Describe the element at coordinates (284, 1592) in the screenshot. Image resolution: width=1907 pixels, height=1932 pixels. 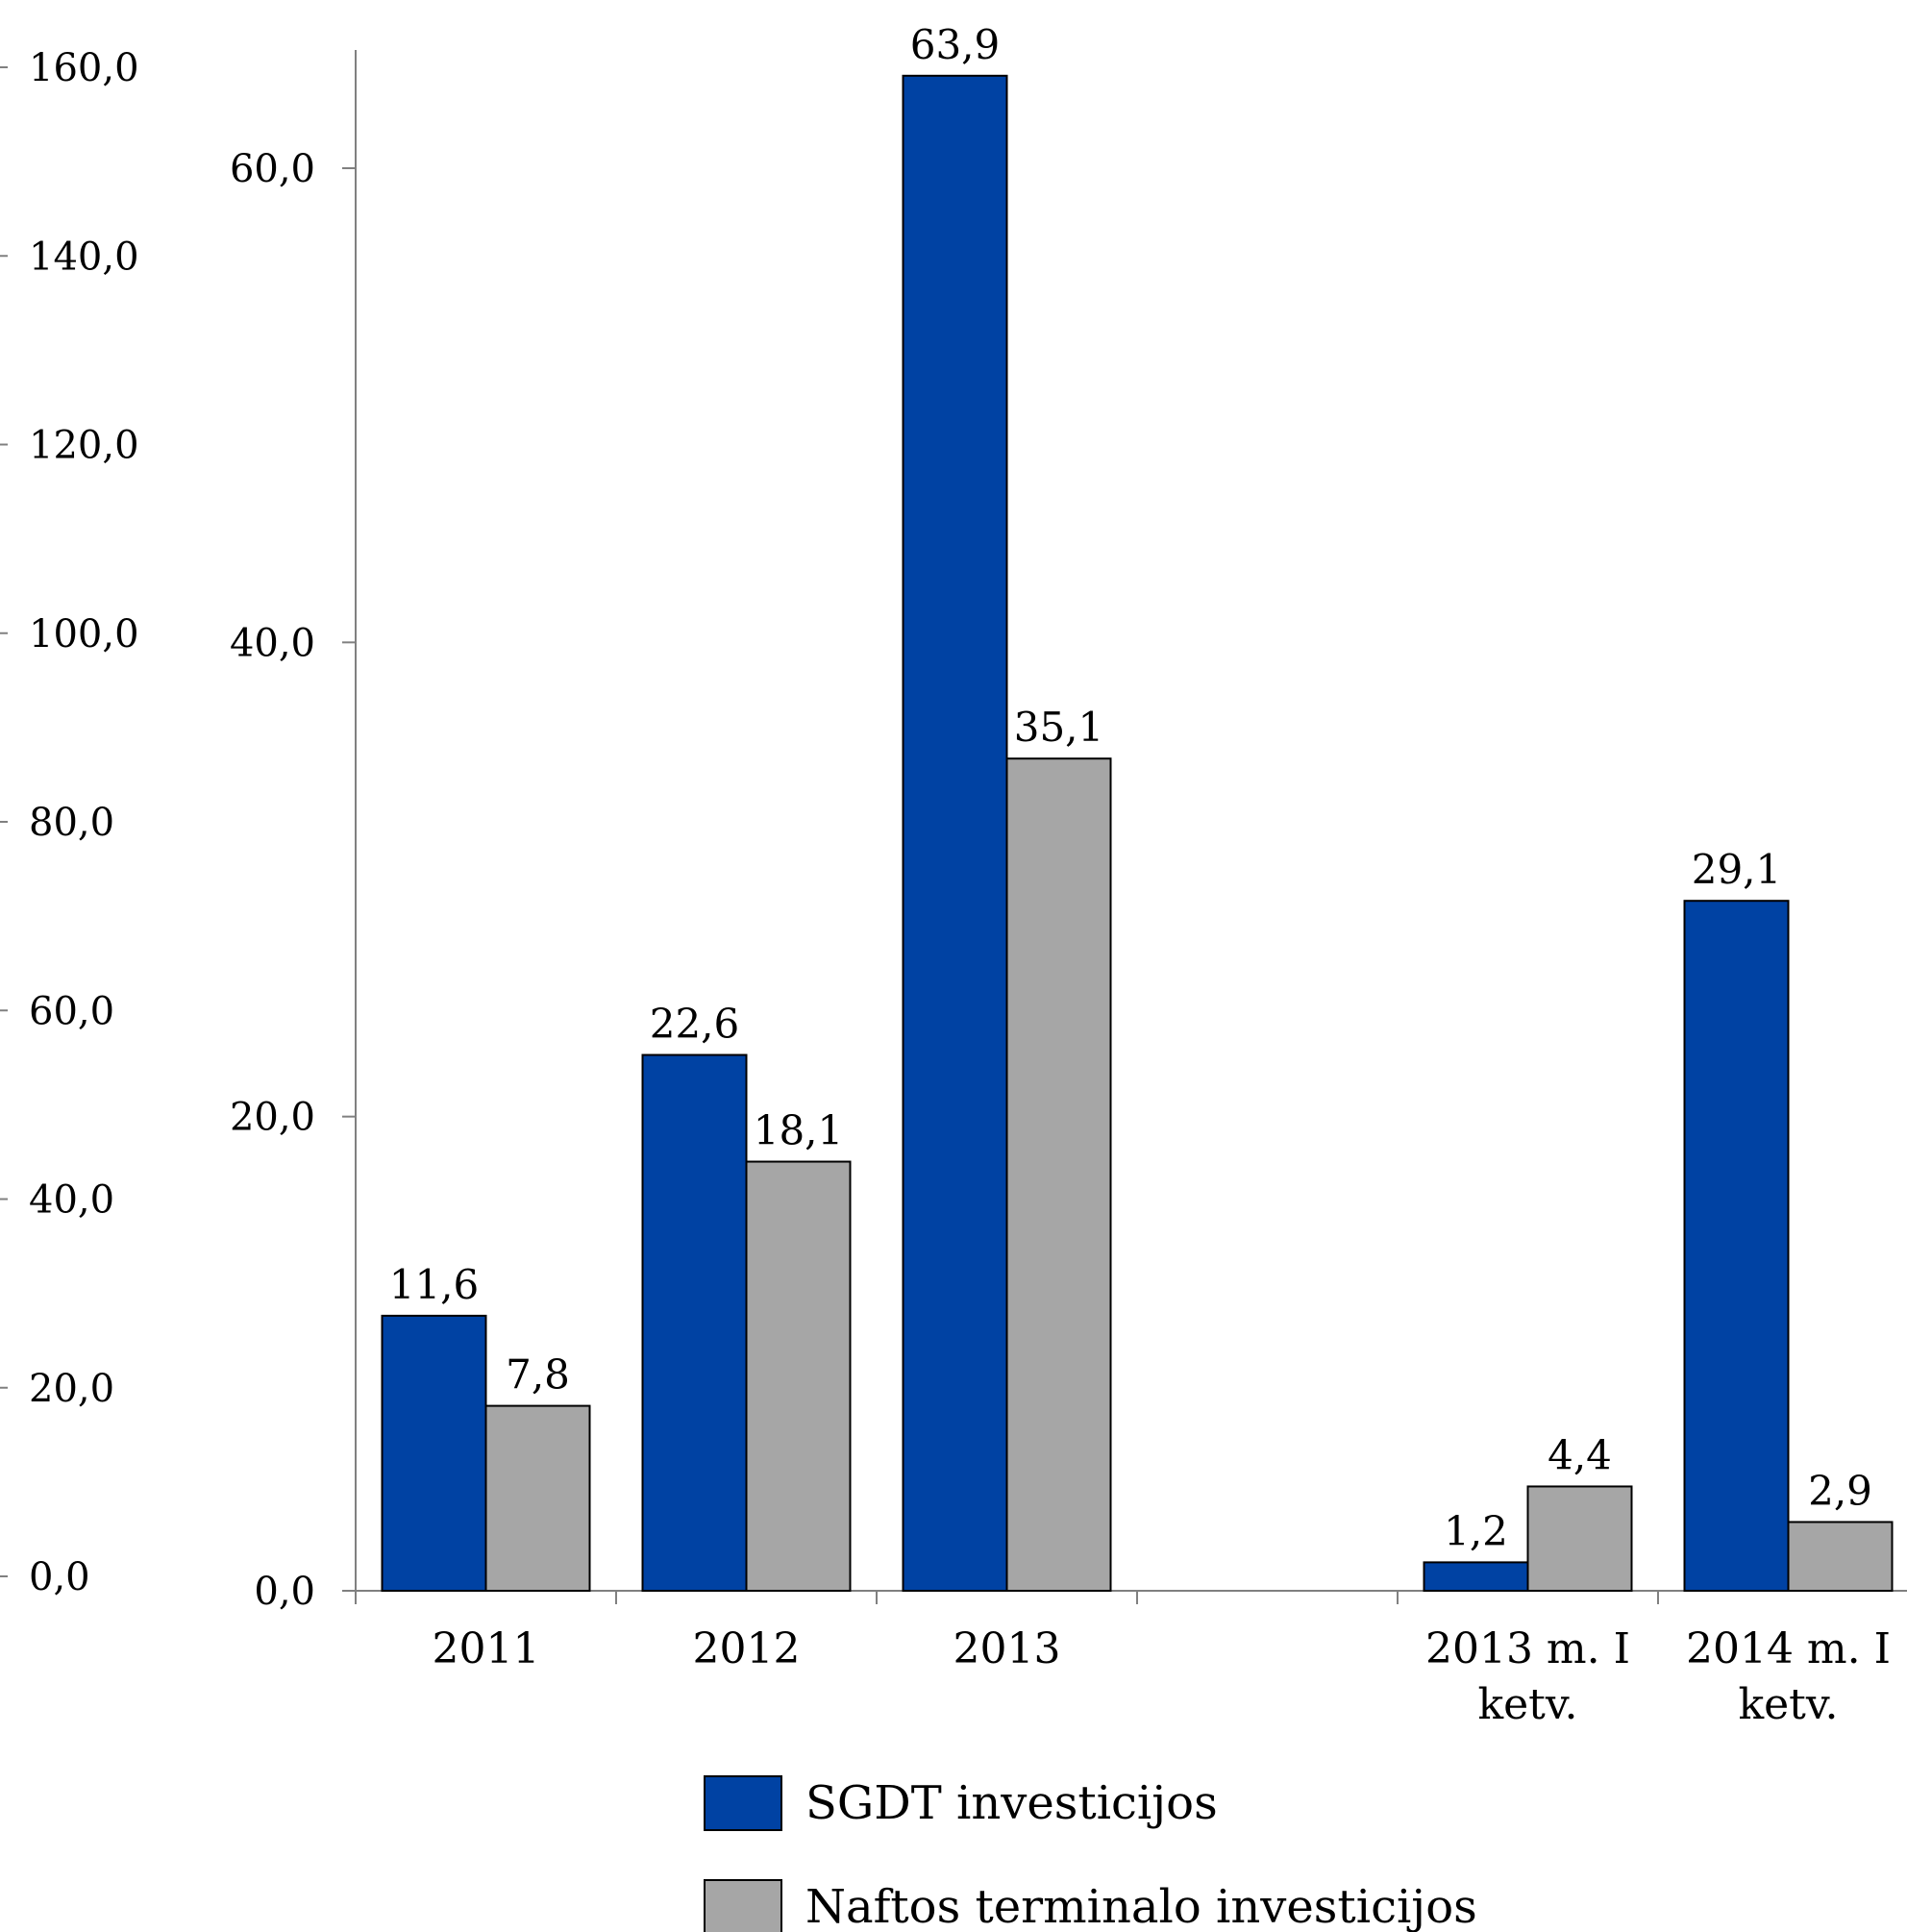
I see `primary-tick-label: 0,0` at that location.